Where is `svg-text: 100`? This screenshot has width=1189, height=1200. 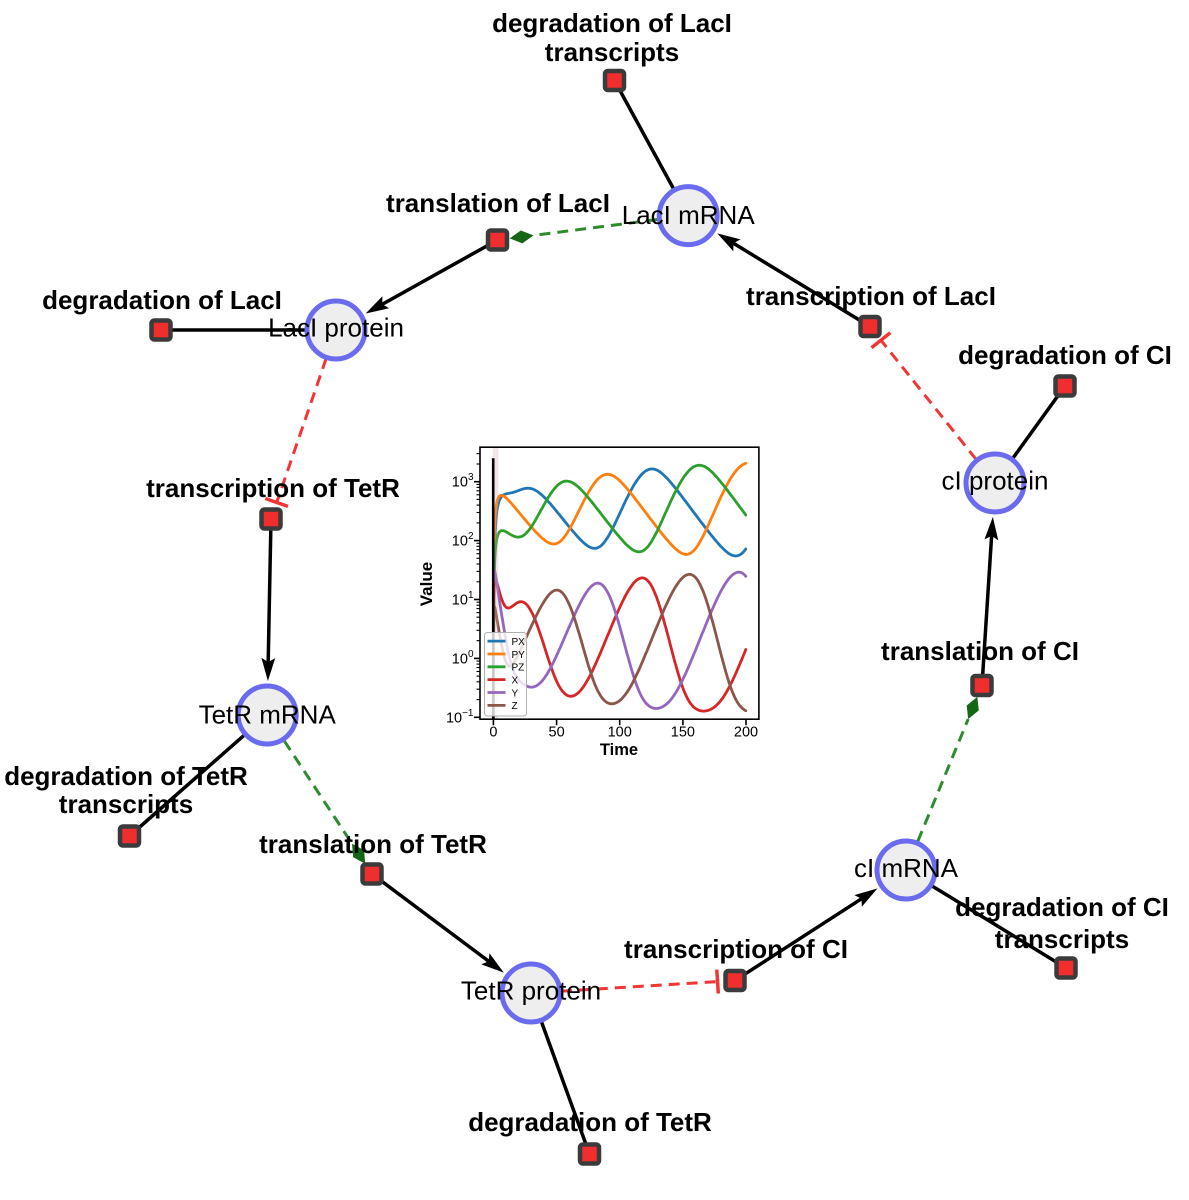 svg-text: 100 is located at coordinates (620, 733).